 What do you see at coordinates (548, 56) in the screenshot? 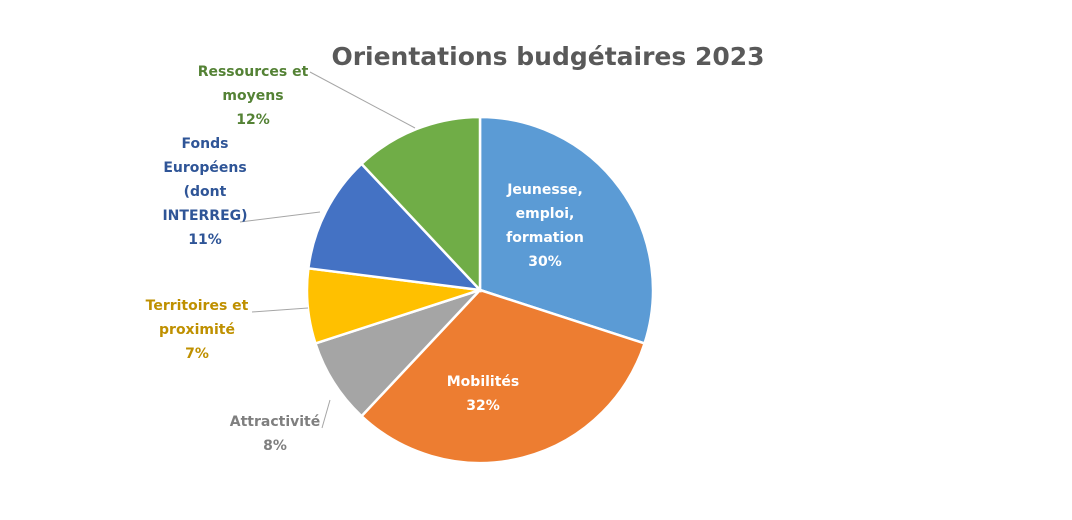
I see `chart-title: Orientations budgétaires 2023` at bounding box center [548, 56].